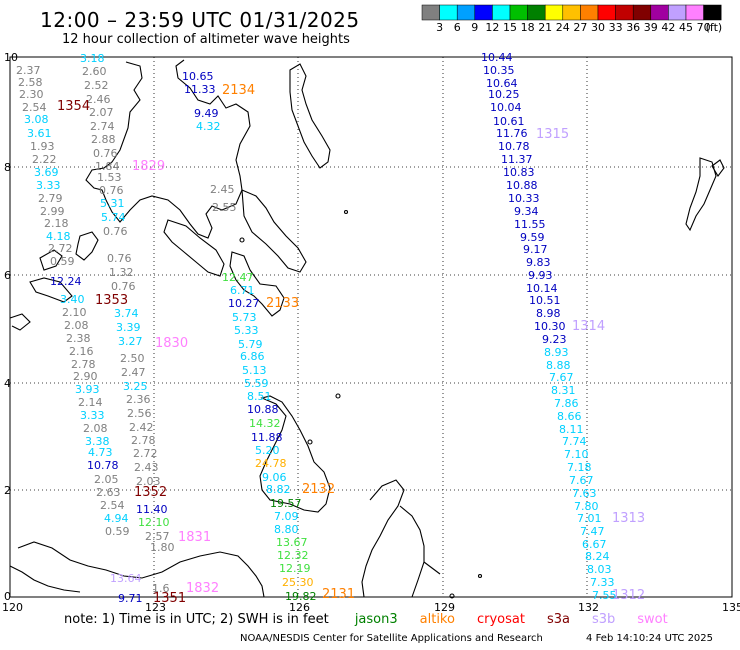 The width and height of the screenshot is (740, 650). Describe the element at coordinates (162, 547) in the screenshot. I see `wave-height-value: 1.80` at that location.